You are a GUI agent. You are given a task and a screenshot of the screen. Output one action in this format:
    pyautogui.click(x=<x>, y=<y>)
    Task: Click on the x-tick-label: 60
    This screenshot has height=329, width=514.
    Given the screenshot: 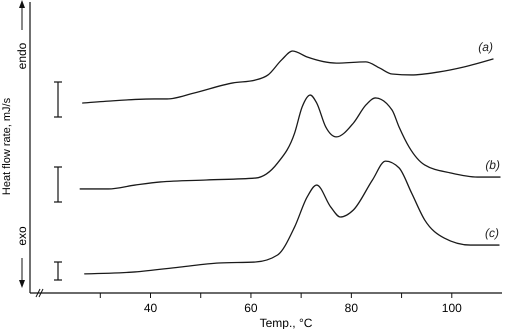 What is the action you would take?
    pyautogui.click(x=251, y=308)
    